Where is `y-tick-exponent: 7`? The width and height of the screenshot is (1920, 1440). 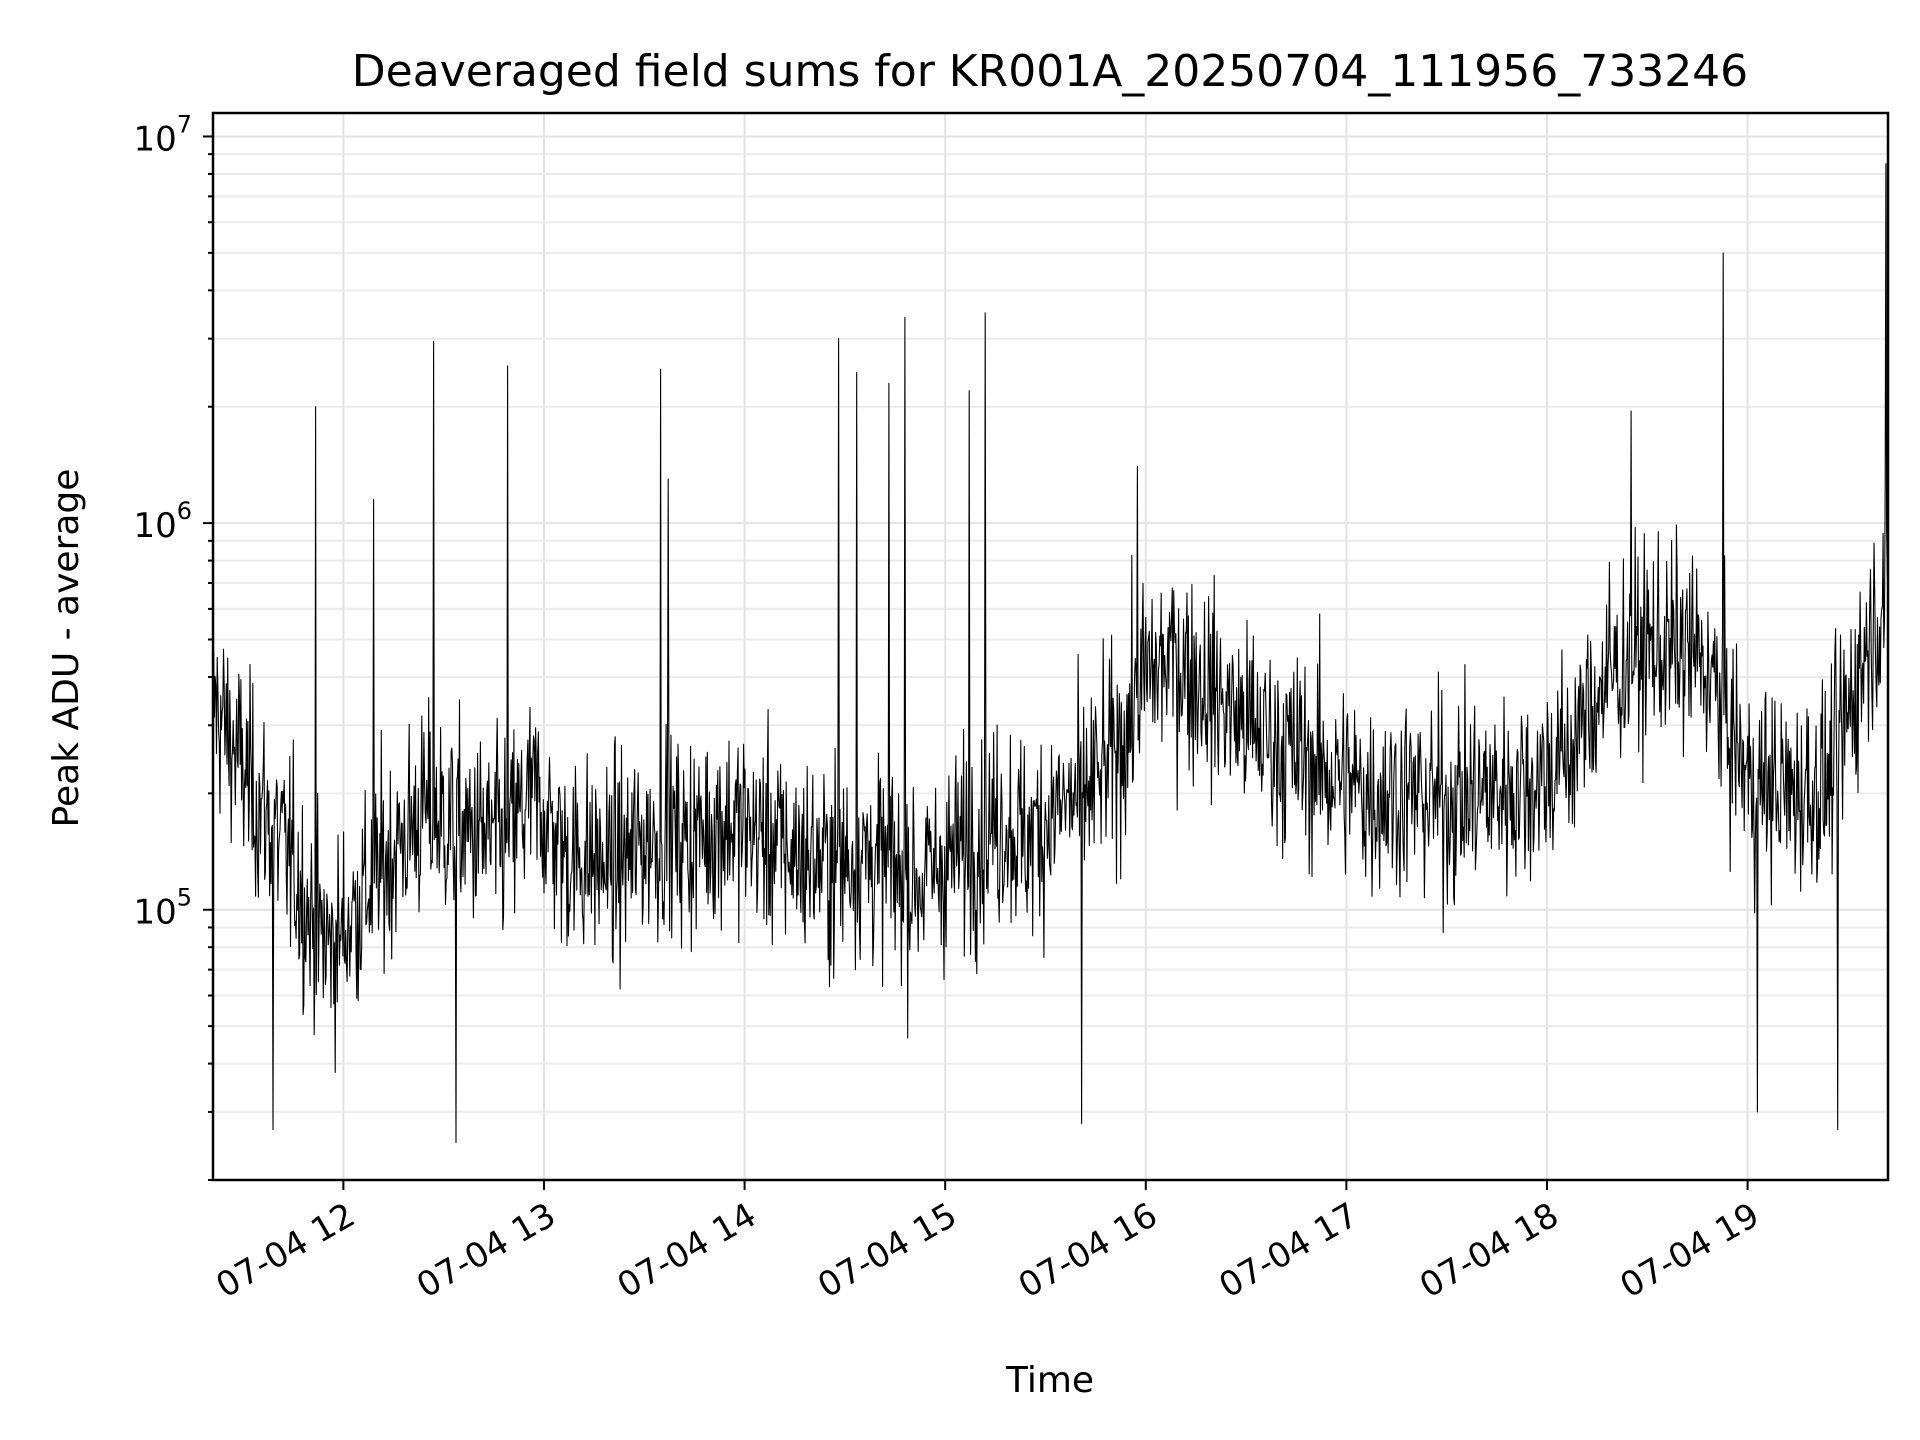
y-tick-exponent: 7 is located at coordinates (184, 124).